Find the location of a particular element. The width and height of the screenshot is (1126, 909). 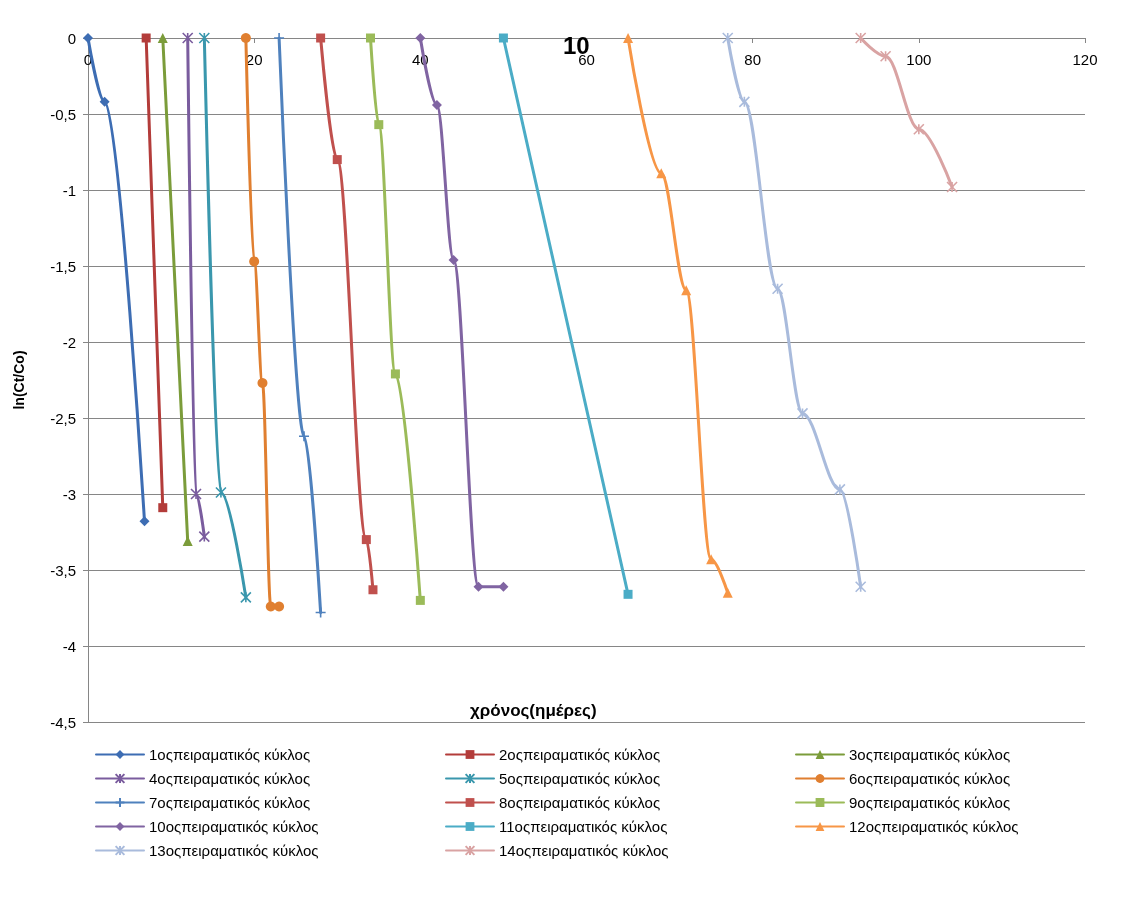

y-tick-label: -0,5 is located at coordinates (63, 114).